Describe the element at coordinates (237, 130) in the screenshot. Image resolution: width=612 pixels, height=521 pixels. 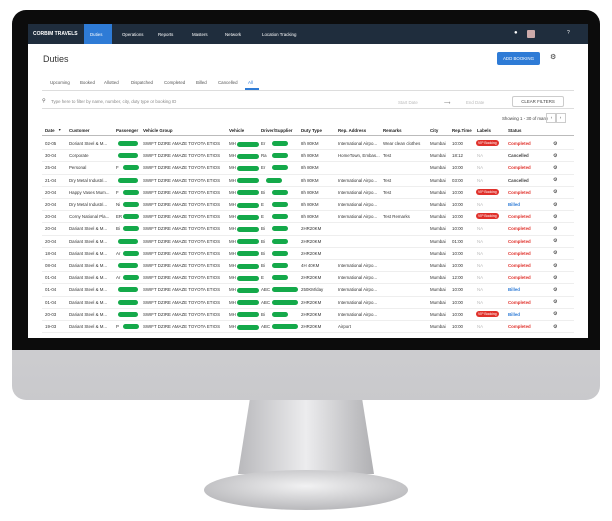
I see `column-header: Vehicle` at that location.